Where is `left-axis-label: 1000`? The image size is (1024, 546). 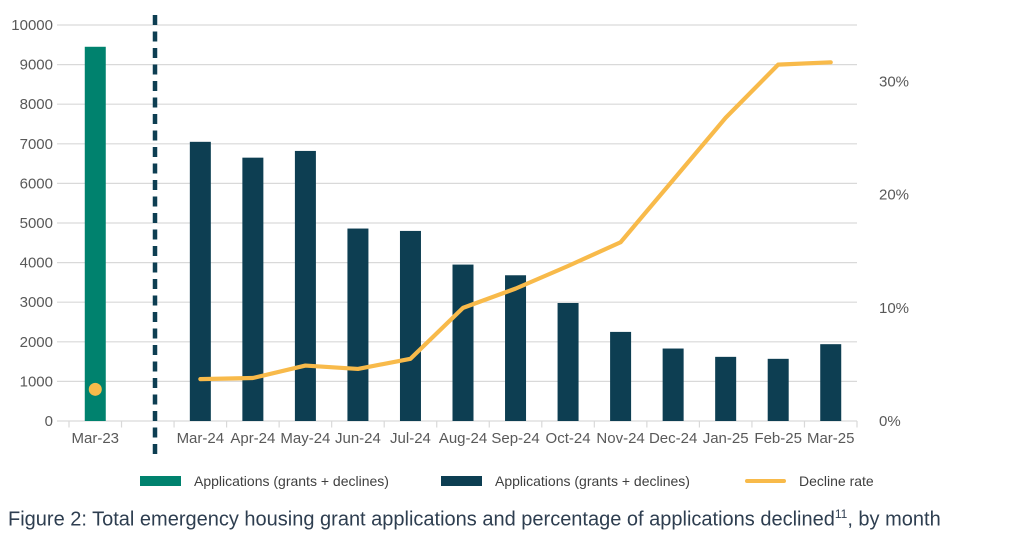
left-axis-label: 1000 is located at coordinates (36, 381).